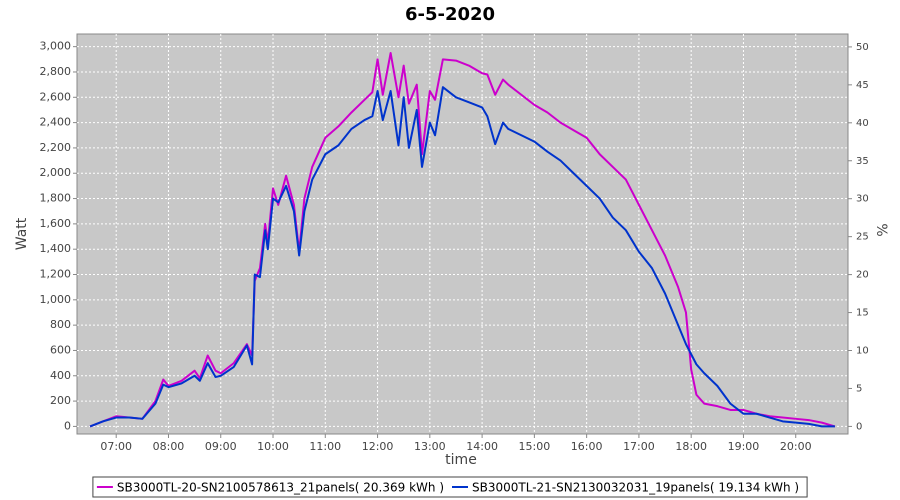 The width and height of the screenshot is (900, 500). Describe the element at coordinates (461, 460) in the screenshot. I see `x-axis-title: time` at that location.